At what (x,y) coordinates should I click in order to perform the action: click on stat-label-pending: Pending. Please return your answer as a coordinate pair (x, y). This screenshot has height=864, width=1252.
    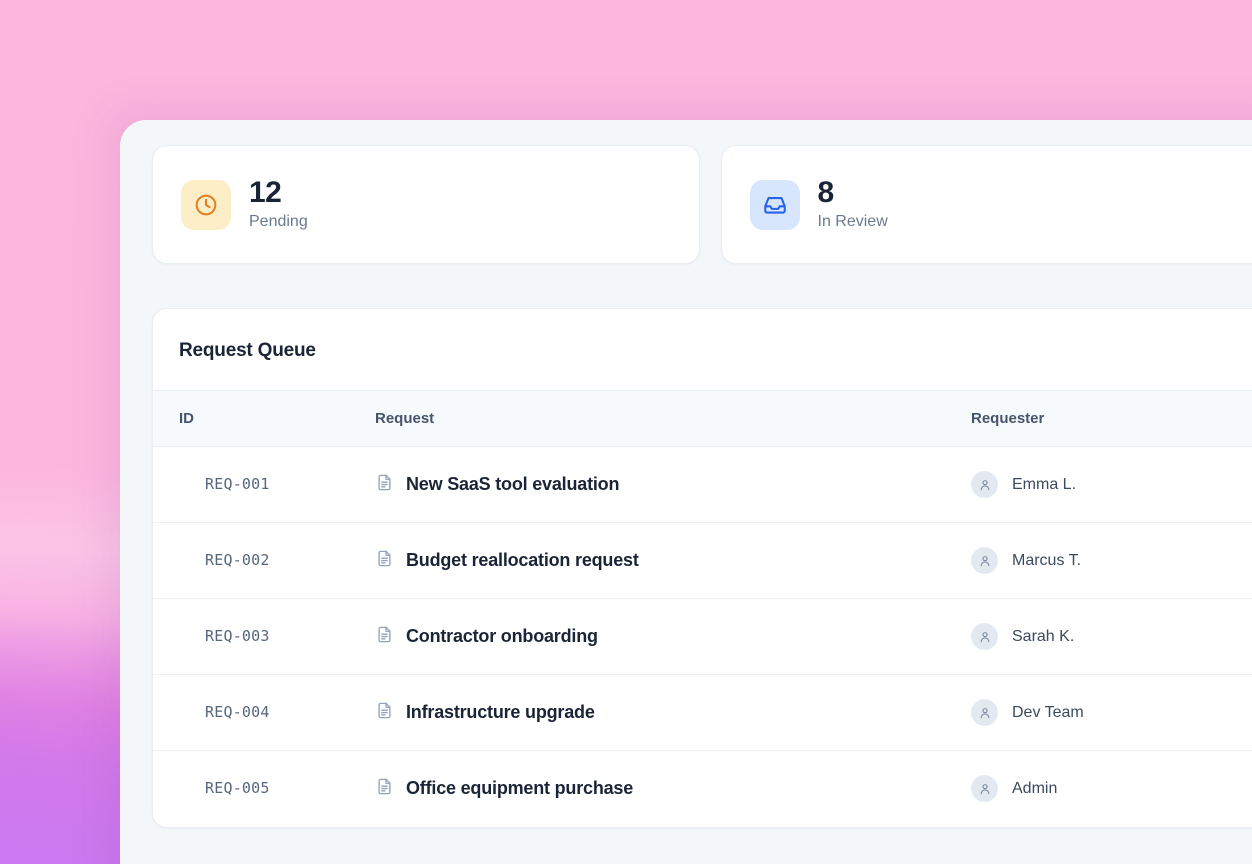
    Looking at the image, I should click on (278, 221).